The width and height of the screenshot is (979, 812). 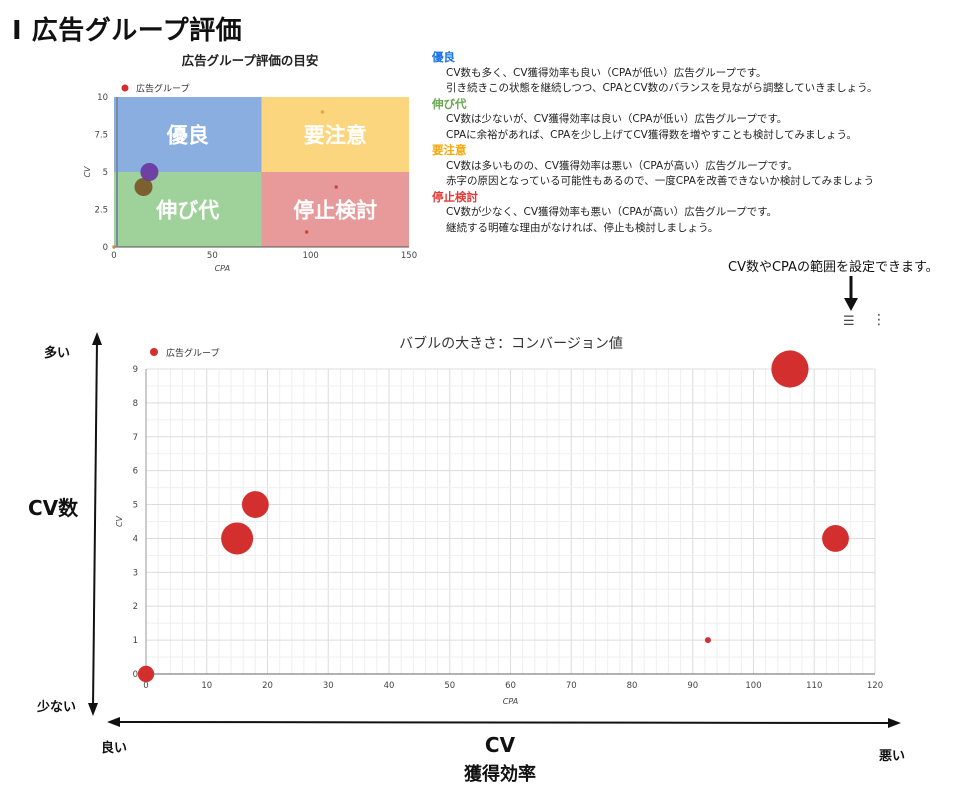 What do you see at coordinates (692, 686) in the screenshot?
I see `main-x-tick-label: 90` at bounding box center [692, 686].